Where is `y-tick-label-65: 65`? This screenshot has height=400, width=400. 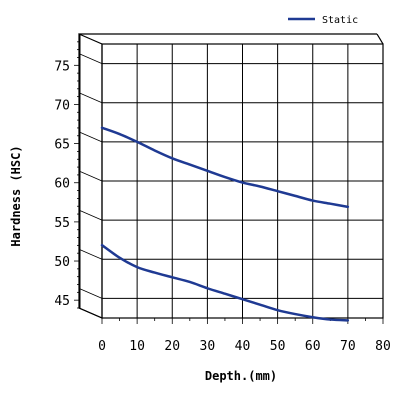
y-tick-label-65: 65 is located at coordinates (62, 145).